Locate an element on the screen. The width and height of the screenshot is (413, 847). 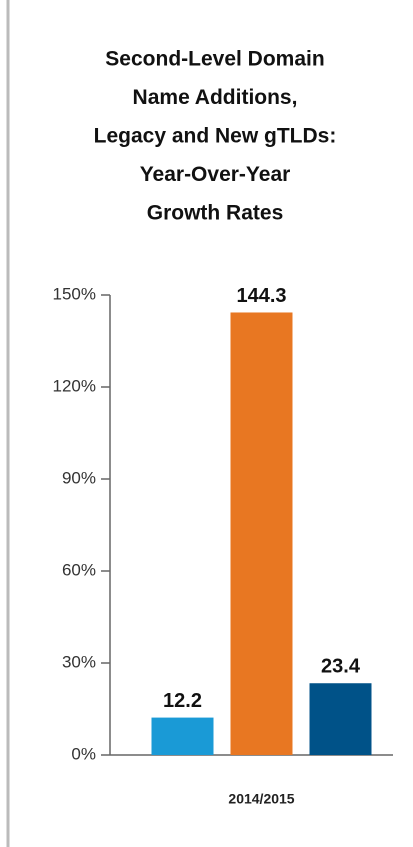
y-tick-label: 0% is located at coordinates (83, 753).